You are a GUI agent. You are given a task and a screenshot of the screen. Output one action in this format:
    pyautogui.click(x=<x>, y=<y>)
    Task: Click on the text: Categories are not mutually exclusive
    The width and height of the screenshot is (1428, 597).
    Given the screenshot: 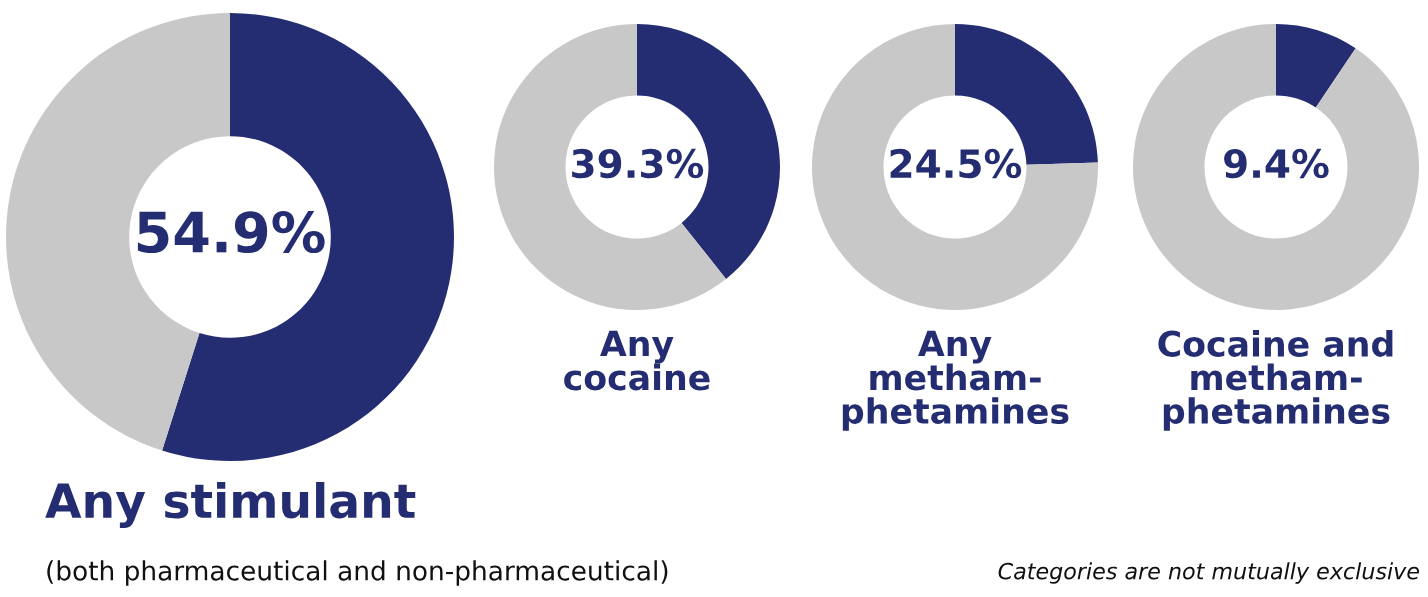 What is the action you would take?
    pyautogui.click(x=1209, y=573)
    